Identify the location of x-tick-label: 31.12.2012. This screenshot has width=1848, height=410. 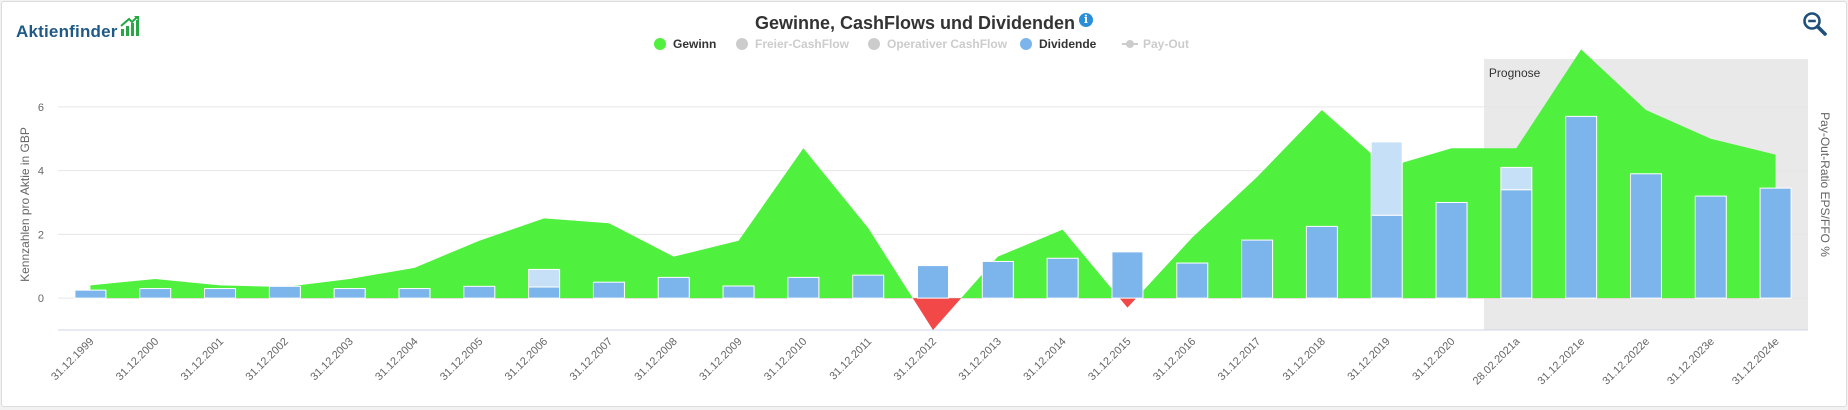
(915, 359).